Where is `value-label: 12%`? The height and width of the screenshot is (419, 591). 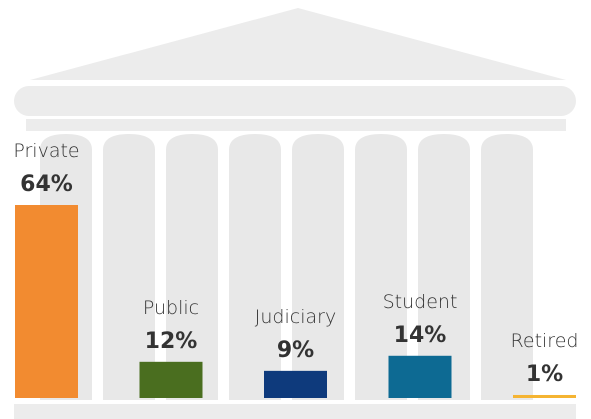
value-label: 12% is located at coordinates (171, 341).